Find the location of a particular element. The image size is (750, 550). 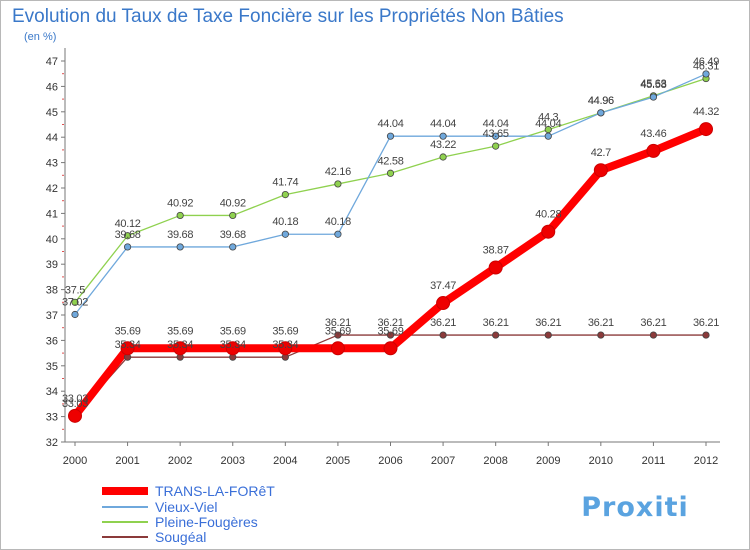

y-tick-label: 40 is located at coordinates (52, 240).